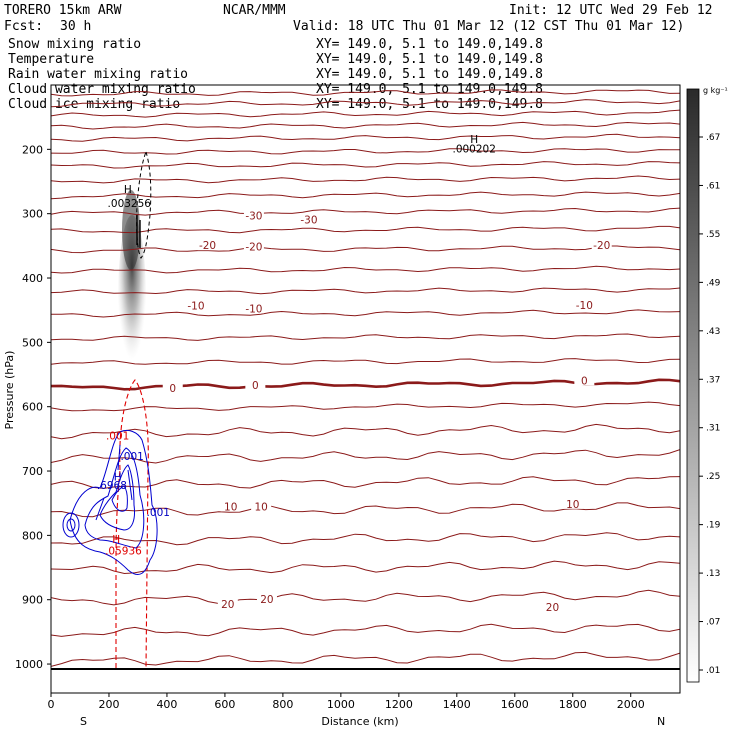 This screenshot has width=740, height=740. I want to click on y-tick-label-5: 700, so click(32, 471).